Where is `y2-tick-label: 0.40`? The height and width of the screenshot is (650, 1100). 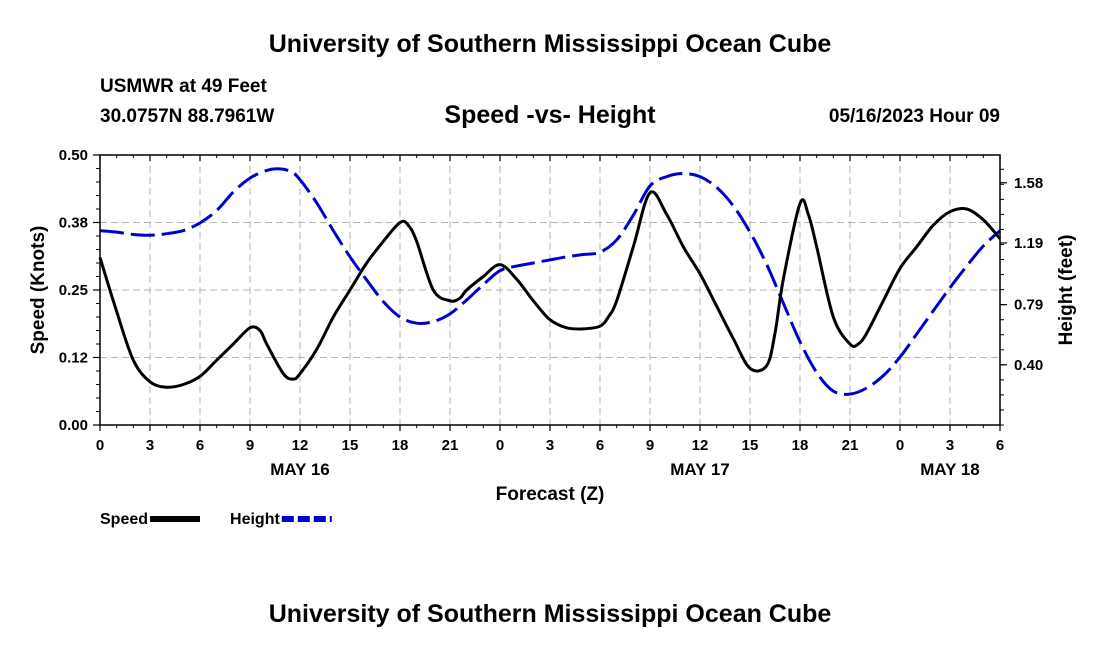
y2-tick-label: 0.40 is located at coordinates (1028, 365).